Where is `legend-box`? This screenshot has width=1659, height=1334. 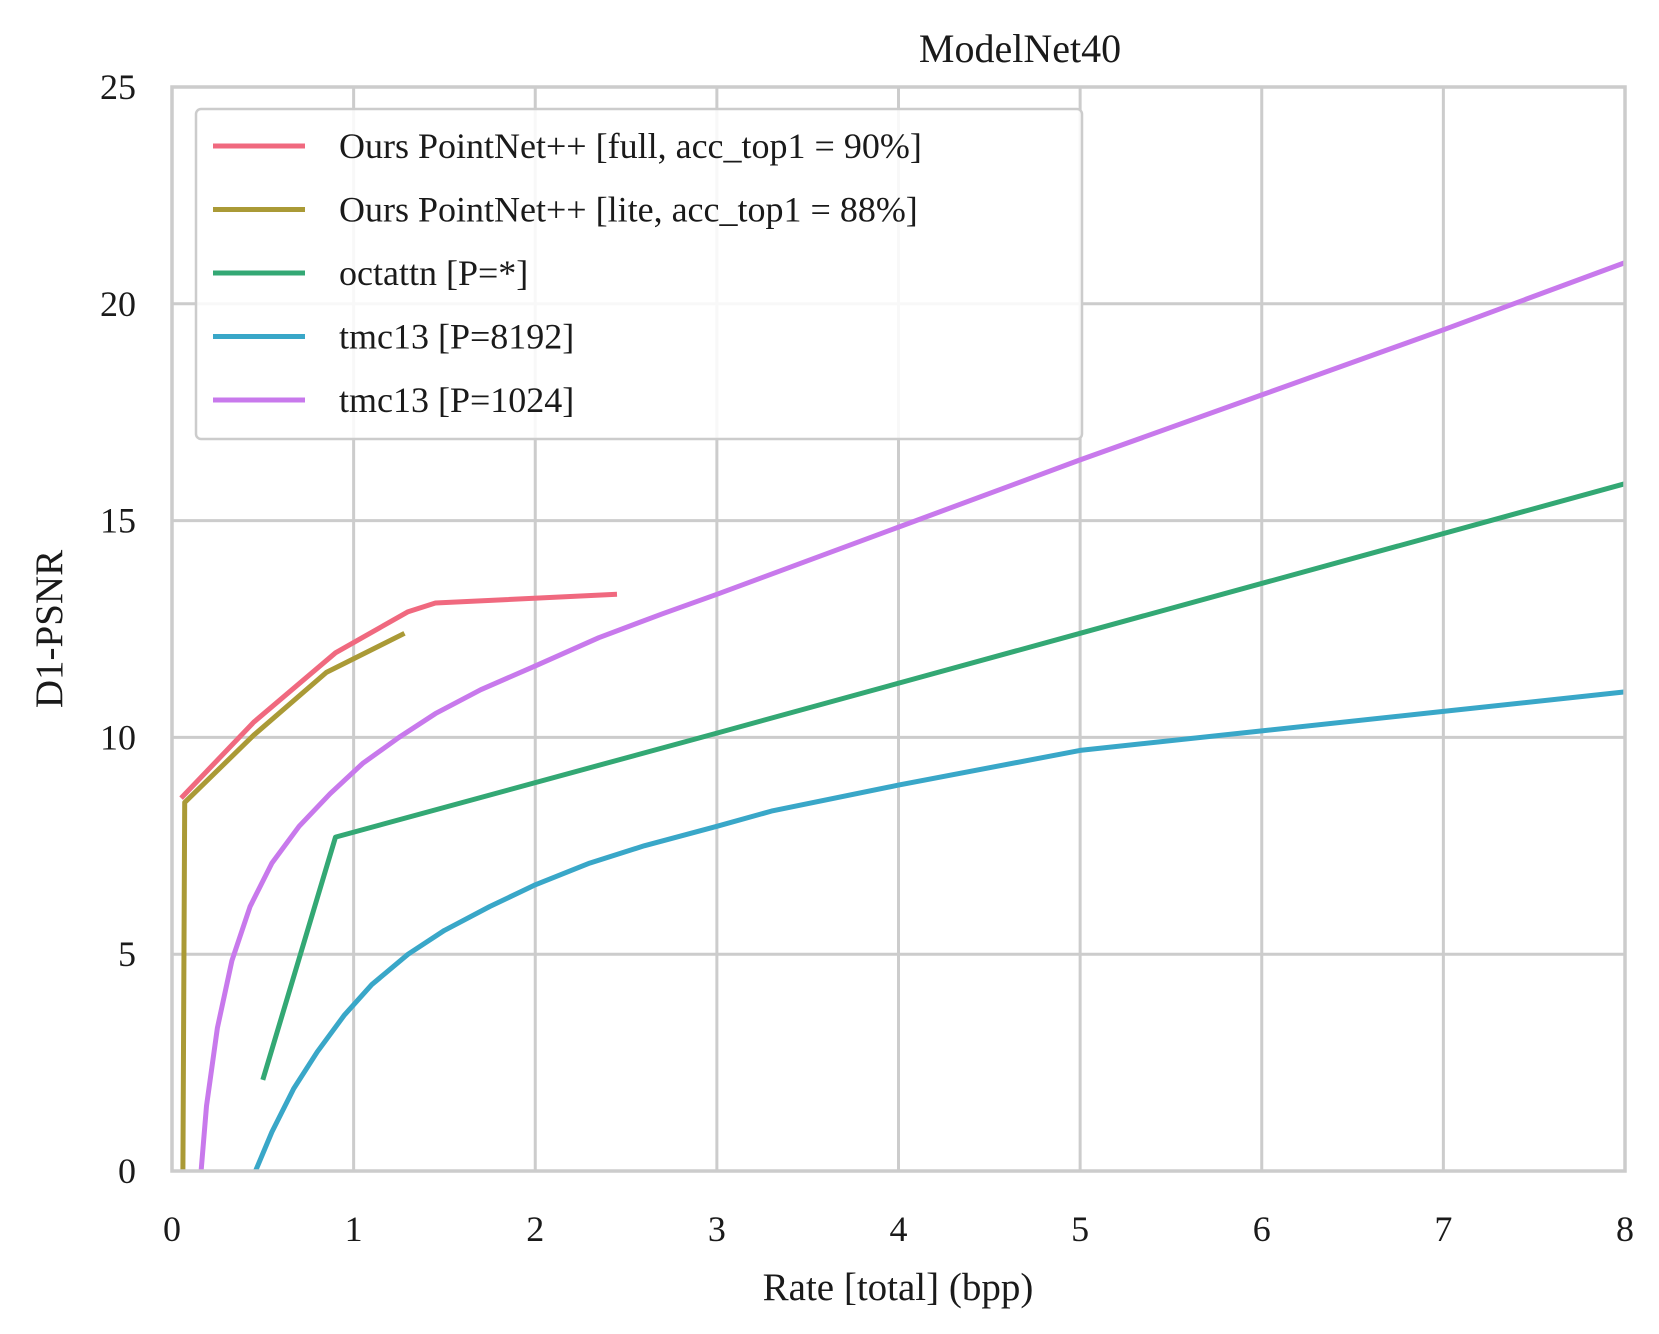
legend-box is located at coordinates (639, 274).